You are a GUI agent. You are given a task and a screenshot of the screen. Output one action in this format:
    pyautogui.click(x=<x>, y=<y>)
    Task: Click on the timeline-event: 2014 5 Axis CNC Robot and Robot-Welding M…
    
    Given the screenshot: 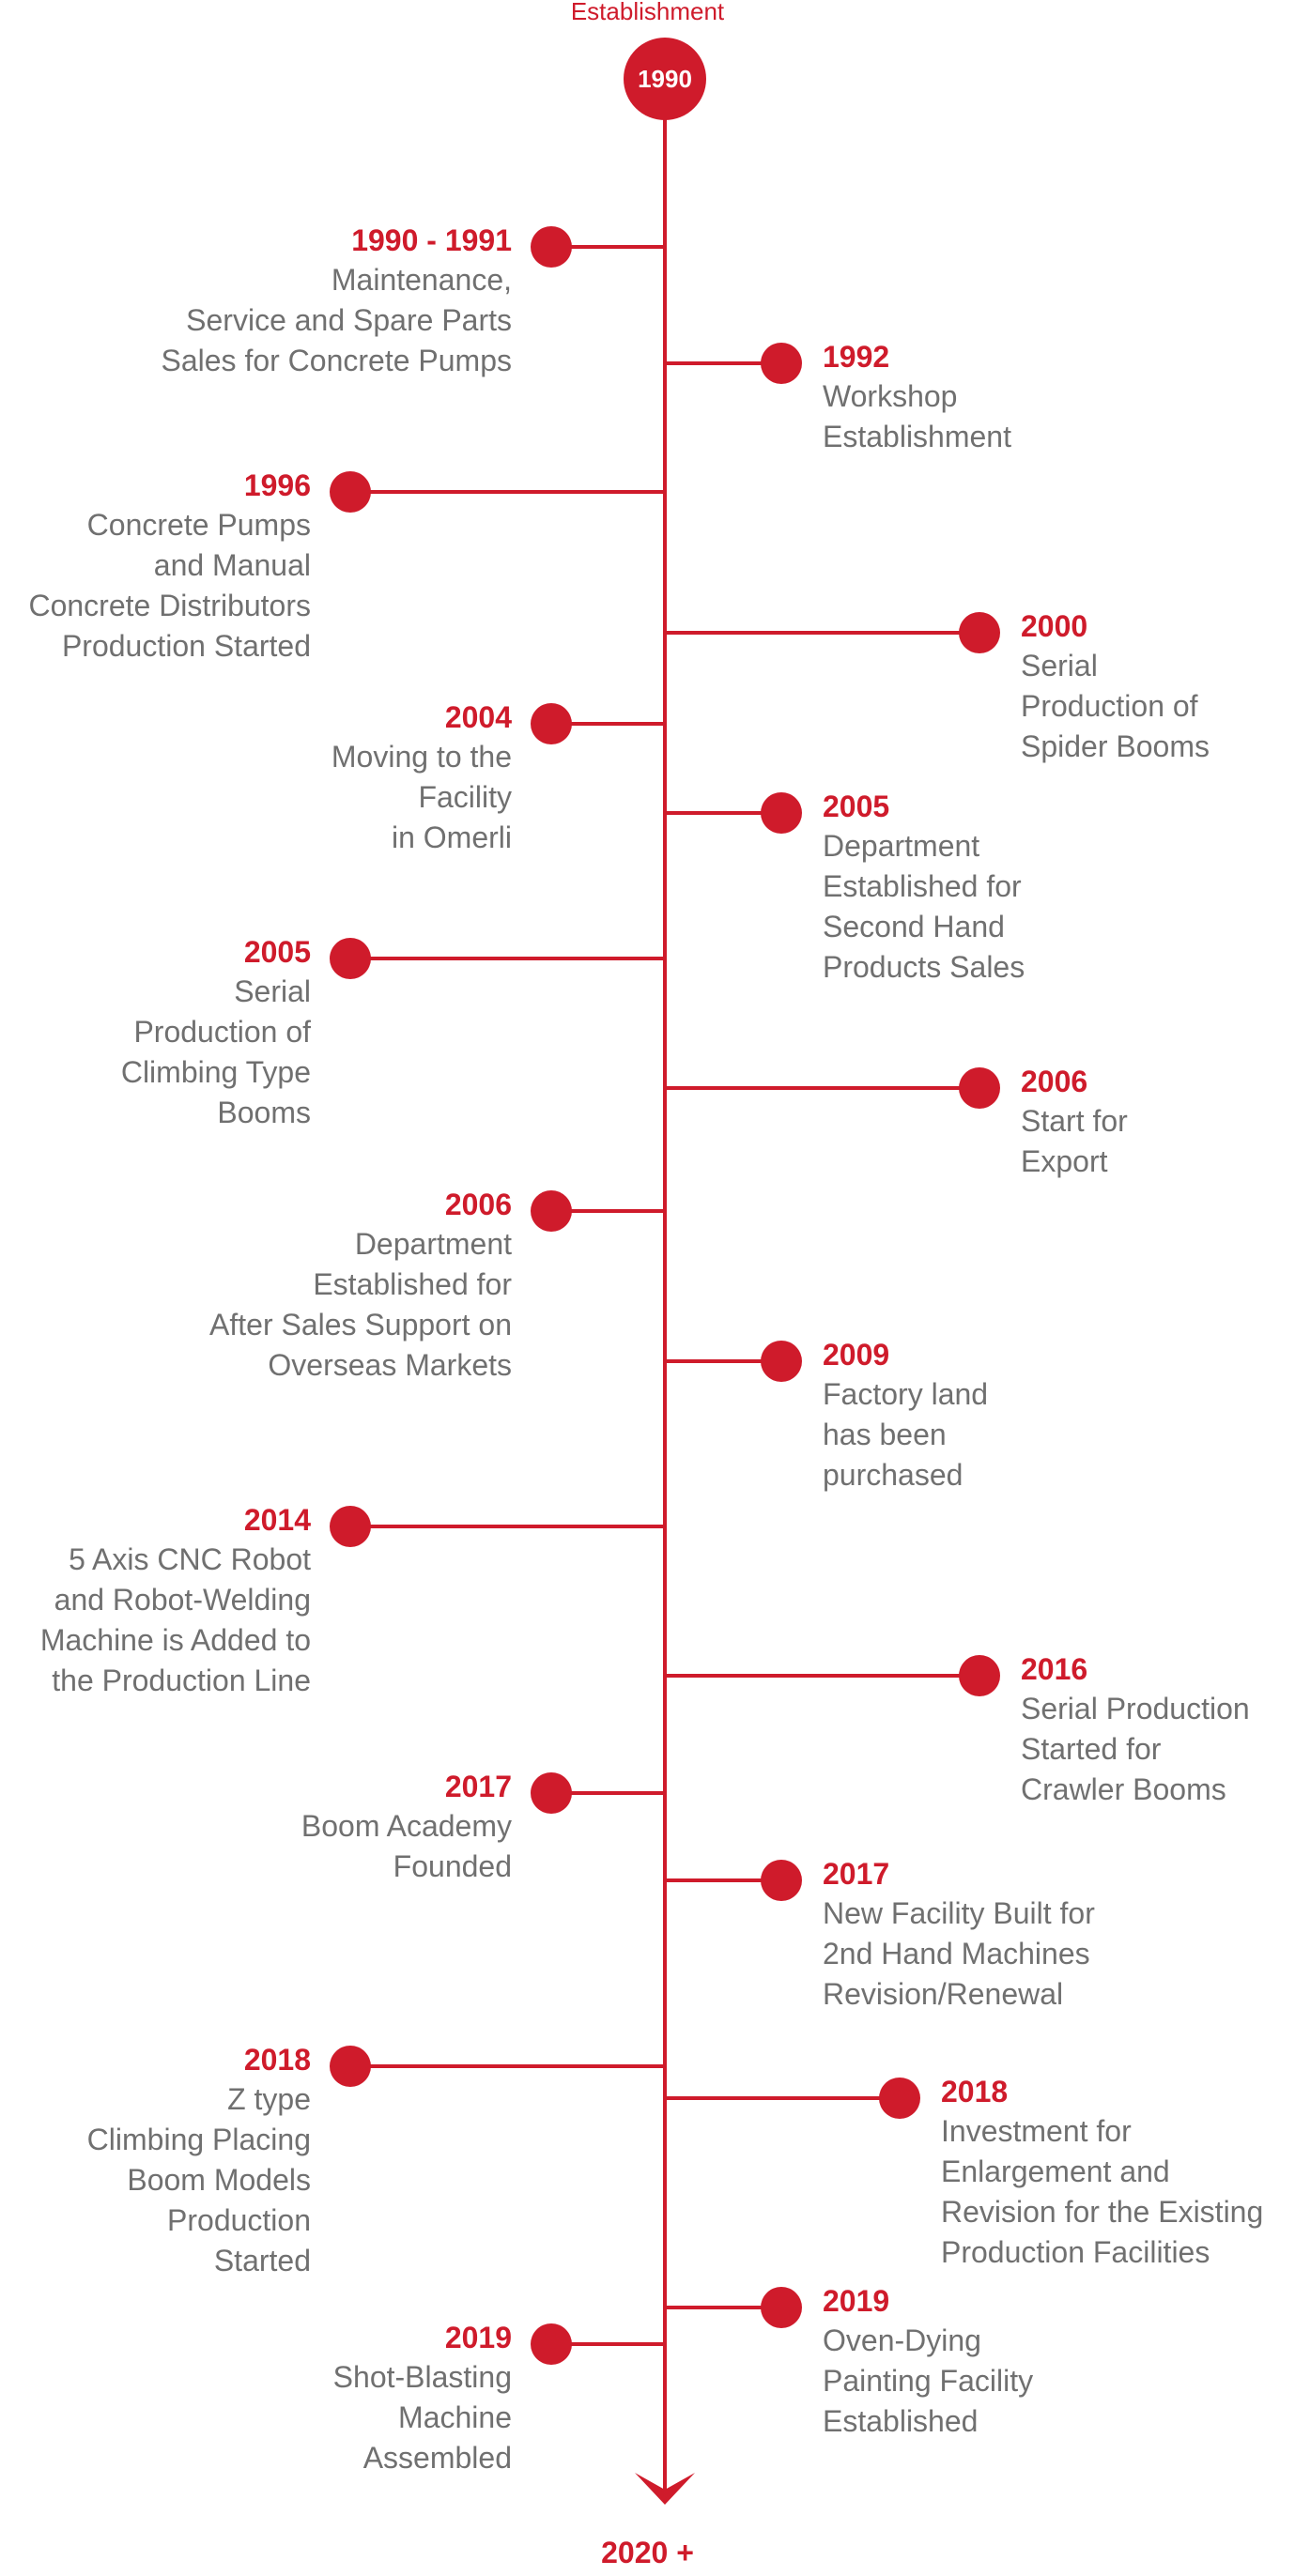 What is the action you would take?
    pyautogui.click(x=155, y=1601)
    